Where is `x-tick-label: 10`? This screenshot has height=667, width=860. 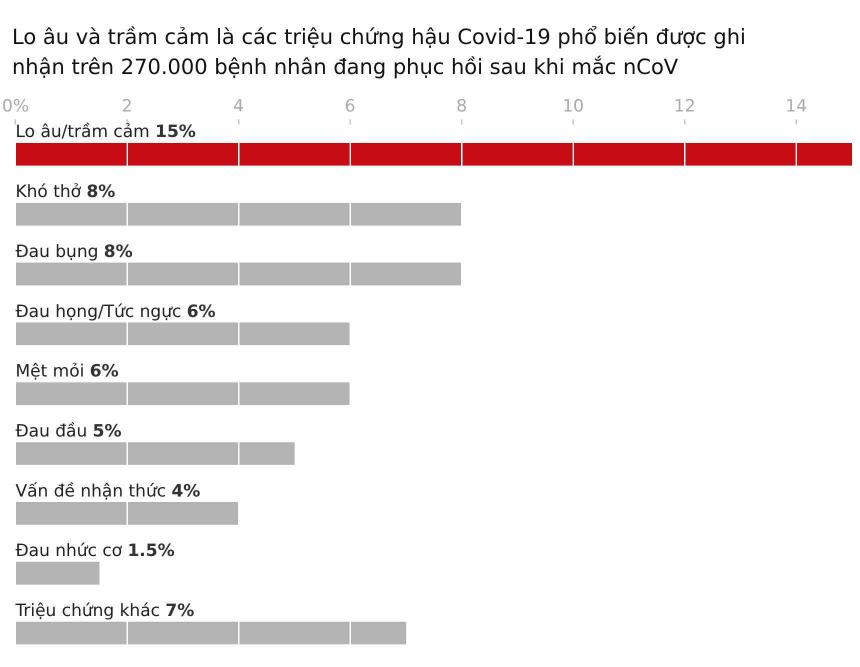 x-tick-label: 10 is located at coordinates (573, 106).